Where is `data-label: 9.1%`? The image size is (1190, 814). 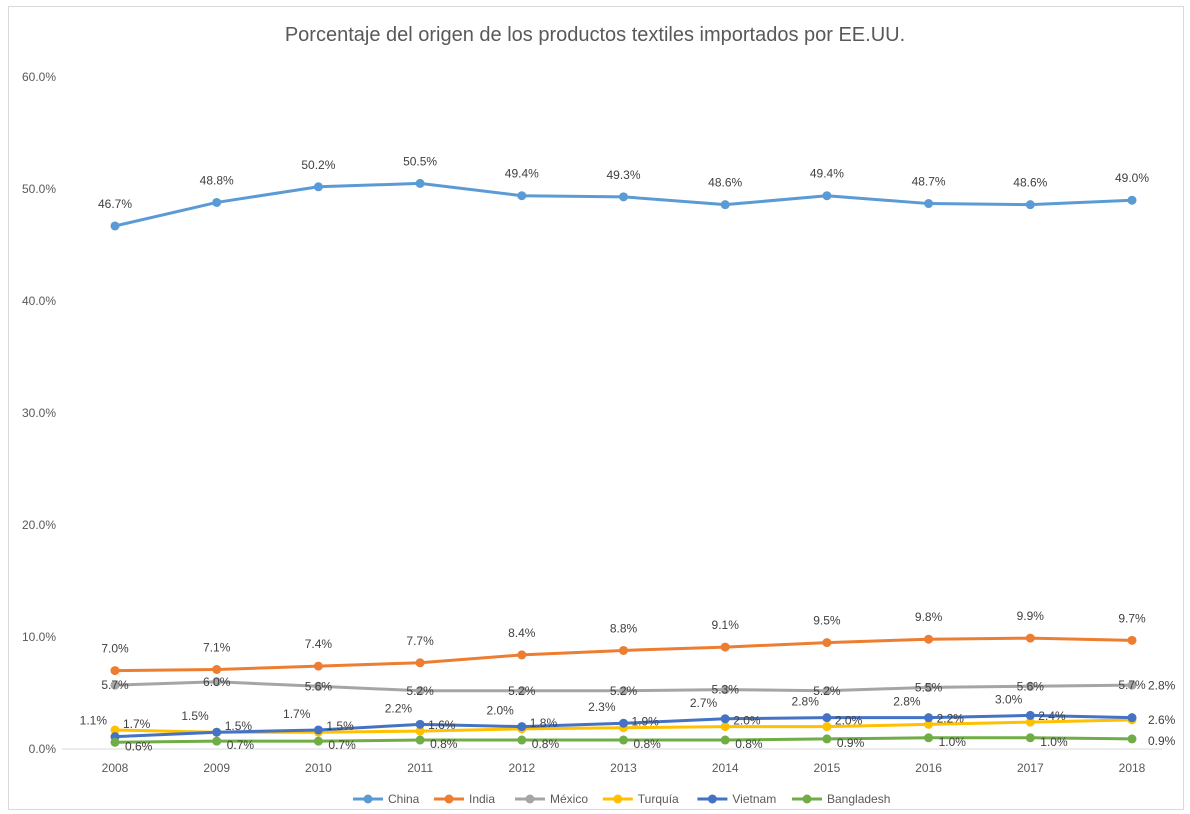
data-label: 9.1% is located at coordinates (726, 625).